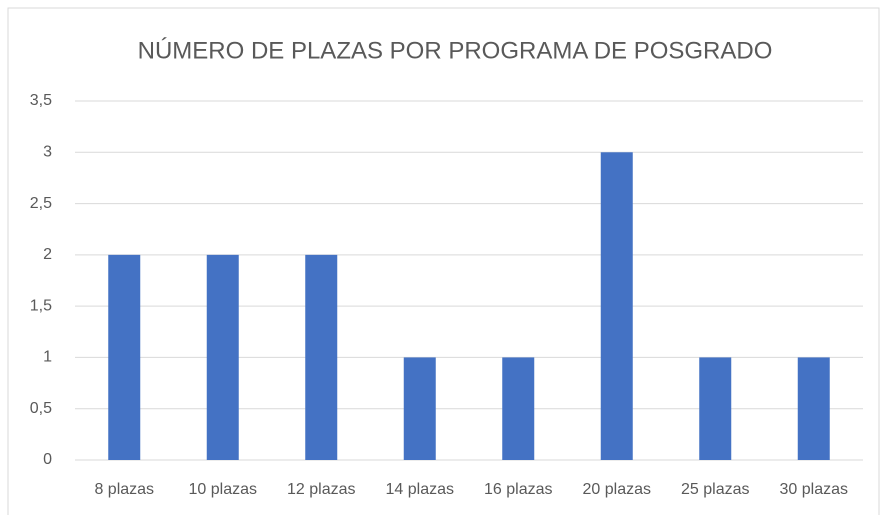 Image resolution: width=883 pixels, height=515 pixels. What do you see at coordinates (715, 489) in the screenshot?
I see `x-tick-label: 25 plazas` at bounding box center [715, 489].